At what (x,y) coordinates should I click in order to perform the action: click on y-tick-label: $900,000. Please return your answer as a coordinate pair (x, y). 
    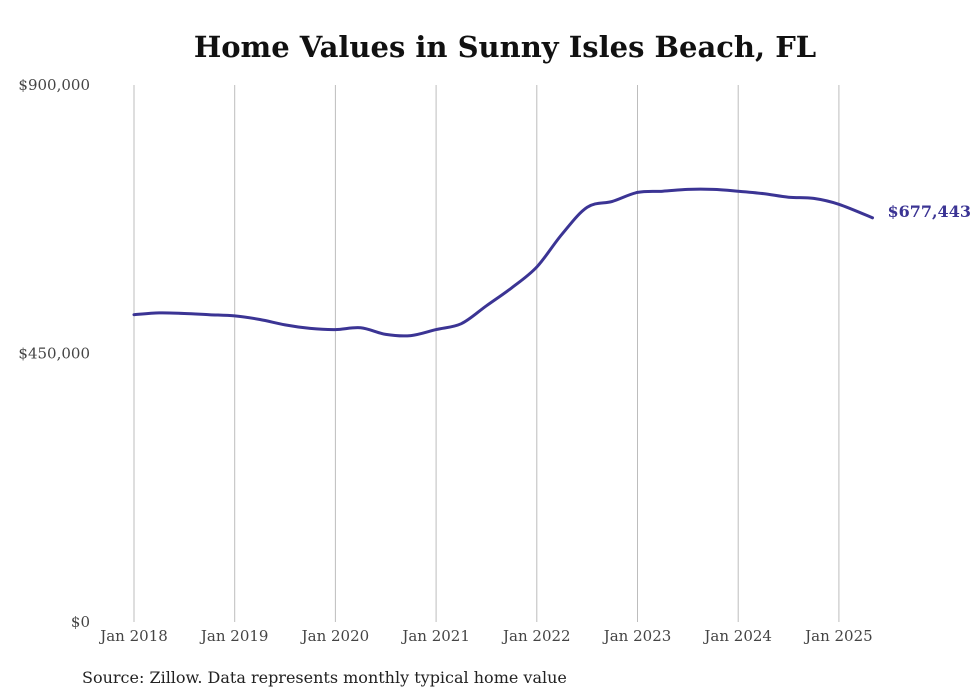
    Looking at the image, I should click on (54, 85).